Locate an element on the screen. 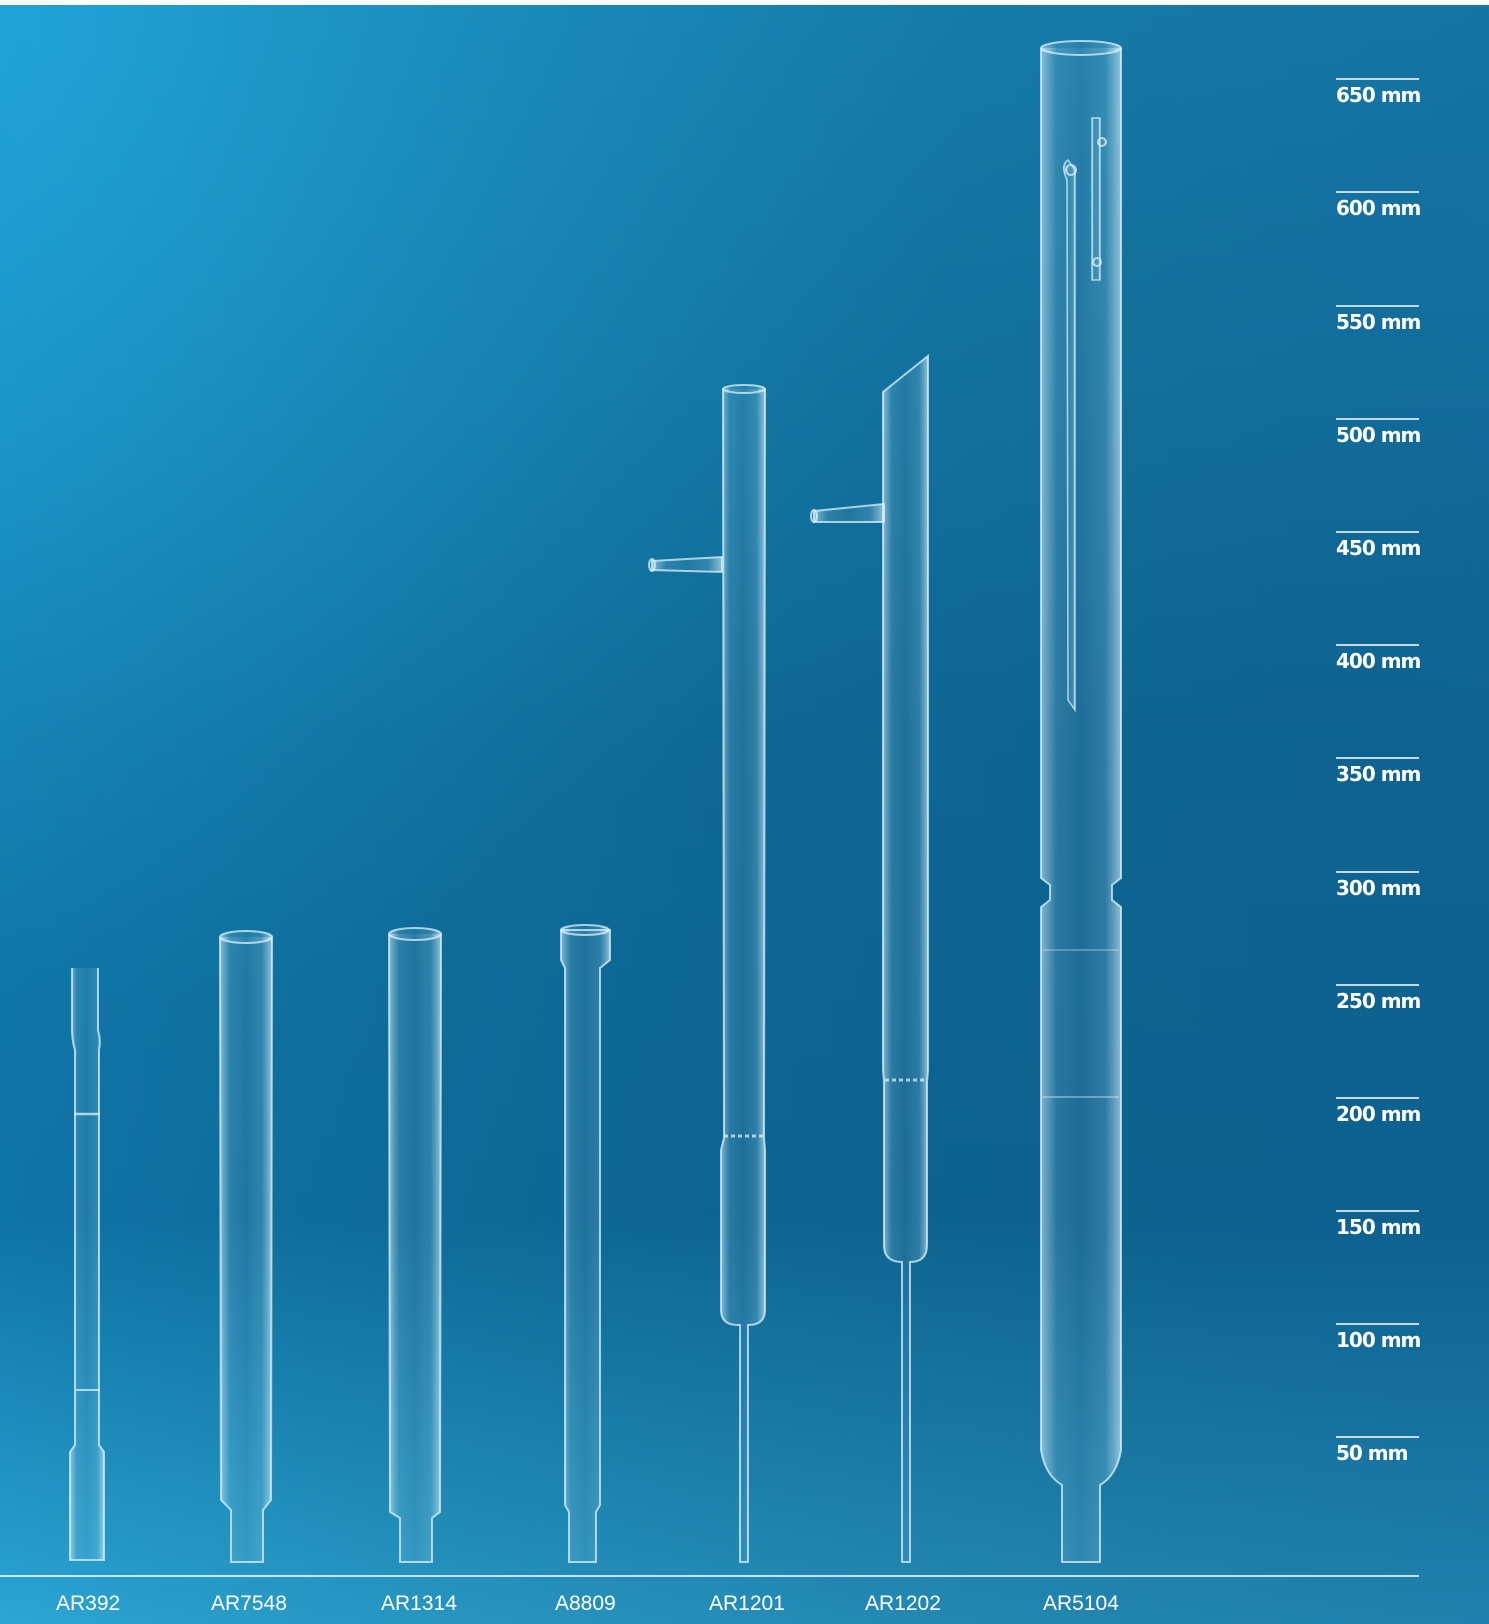 The height and width of the screenshot is (1624, 1489). item-label-ar1201: AR1201 is located at coordinates (747, 1603).